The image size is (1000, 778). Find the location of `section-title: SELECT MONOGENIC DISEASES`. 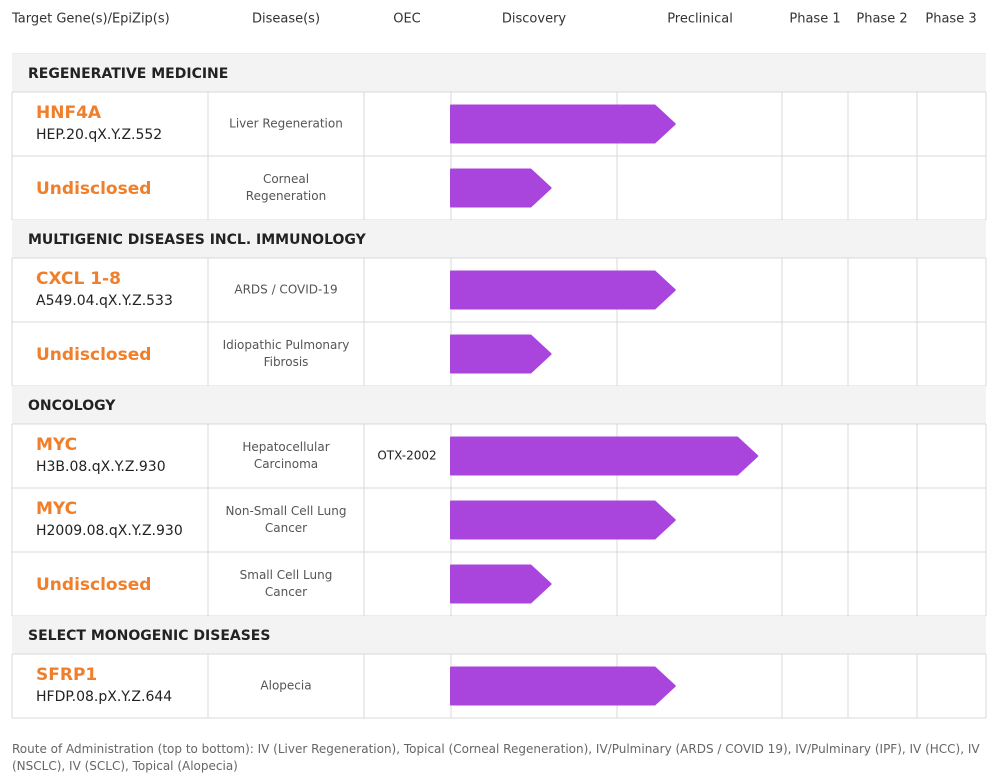

section-title: SELECT MONOGENIC DISEASES is located at coordinates (149, 636).